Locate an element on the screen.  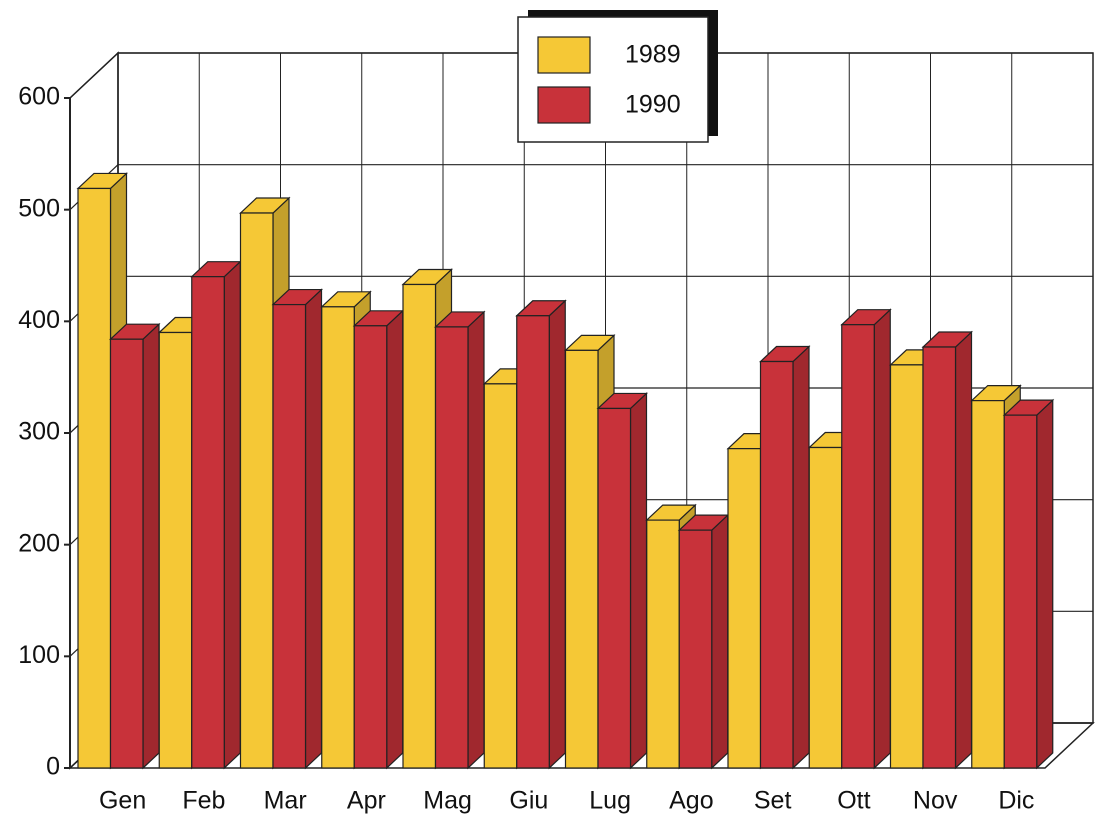
y-tick-label: 400 is located at coordinates (39, 320).